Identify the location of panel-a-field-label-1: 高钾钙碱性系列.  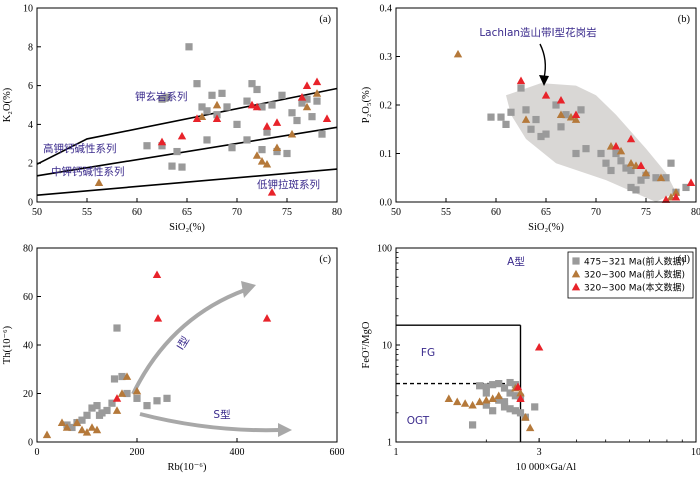
(80, 148).